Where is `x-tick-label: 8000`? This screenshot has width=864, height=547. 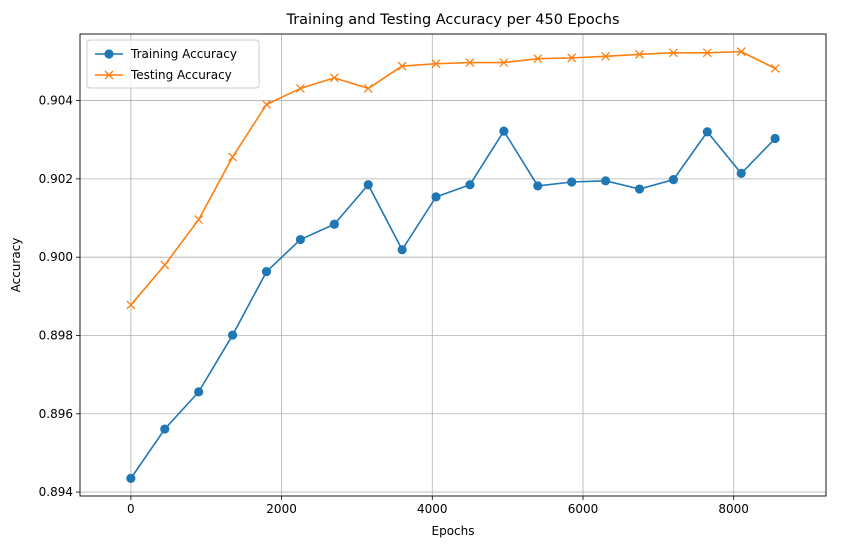 x-tick-label: 8000 is located at coordinates (733, 509).